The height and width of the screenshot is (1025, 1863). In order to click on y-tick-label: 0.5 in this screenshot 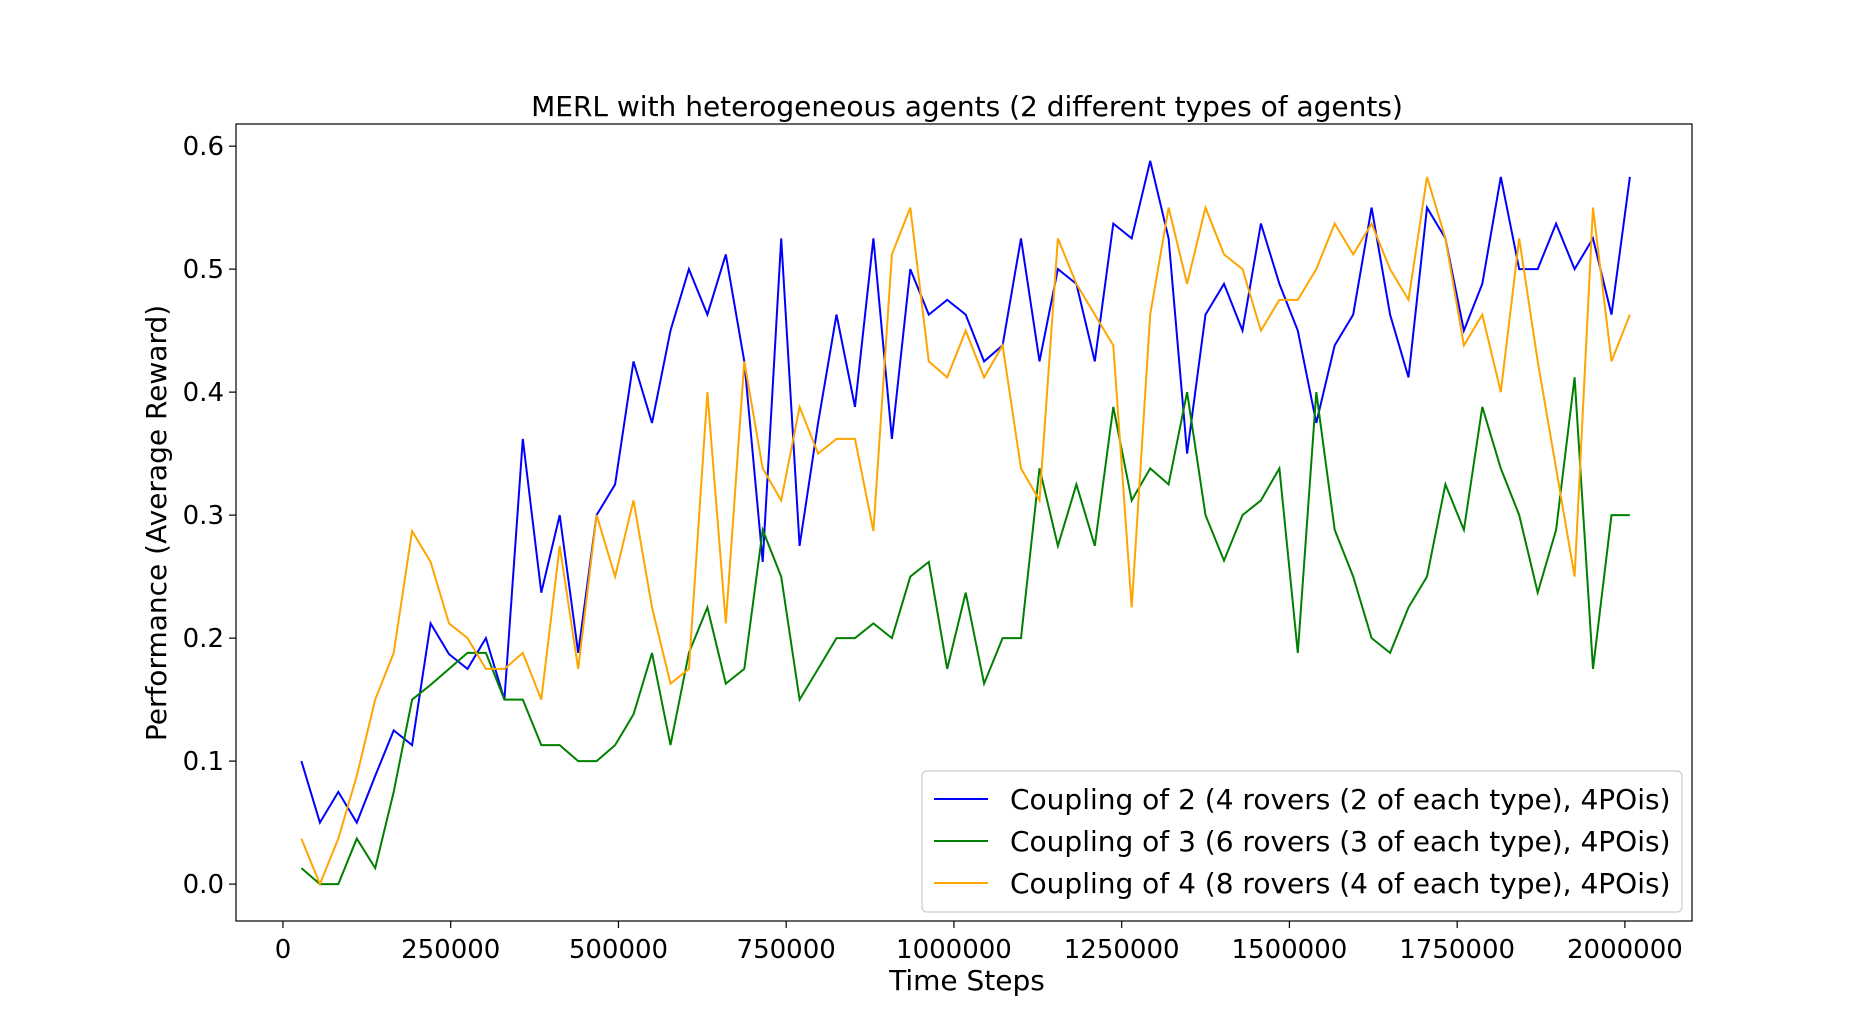, I will do `click(203, 270)`.